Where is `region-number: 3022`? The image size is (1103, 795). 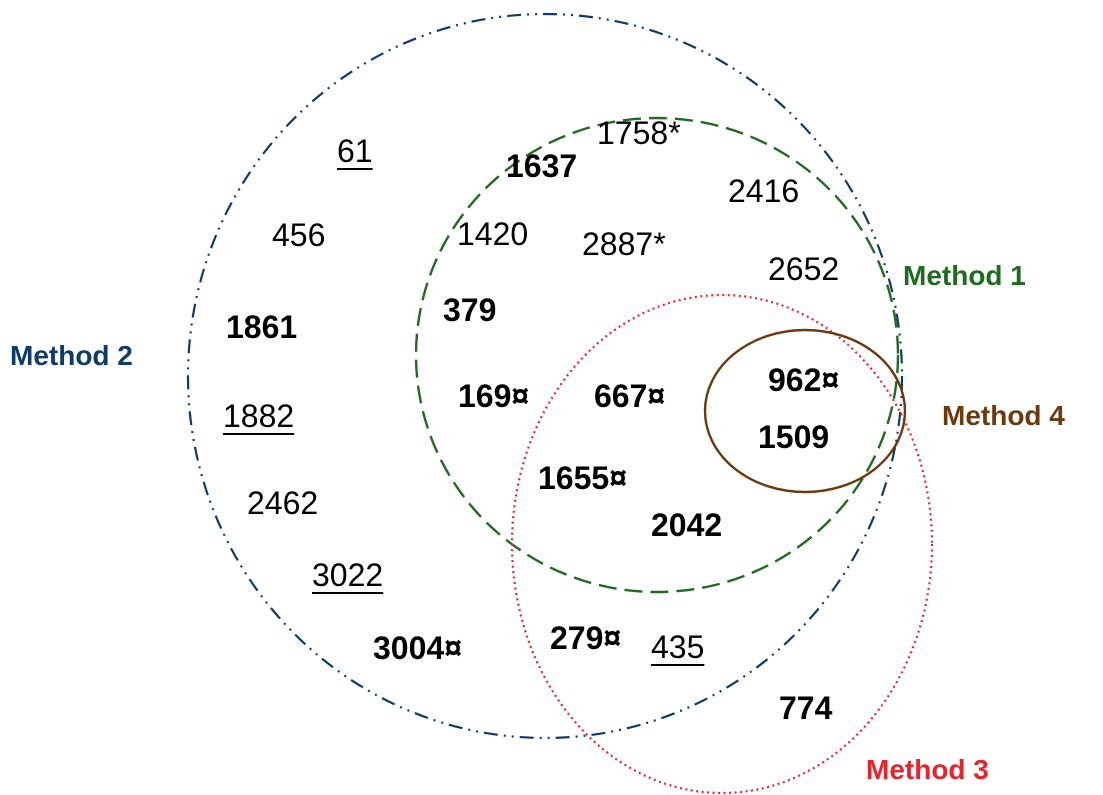 region-number: 3022 is located at coordinates (348, 575).